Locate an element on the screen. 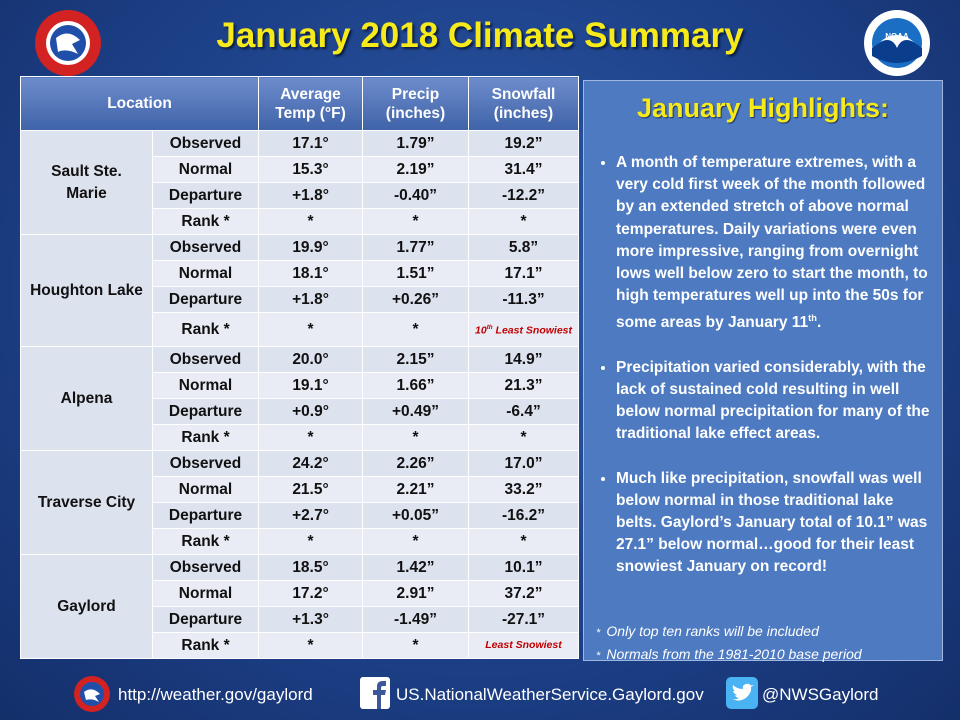  note-text: Only top ten ranks will be included is located at coordinates (712, 631).